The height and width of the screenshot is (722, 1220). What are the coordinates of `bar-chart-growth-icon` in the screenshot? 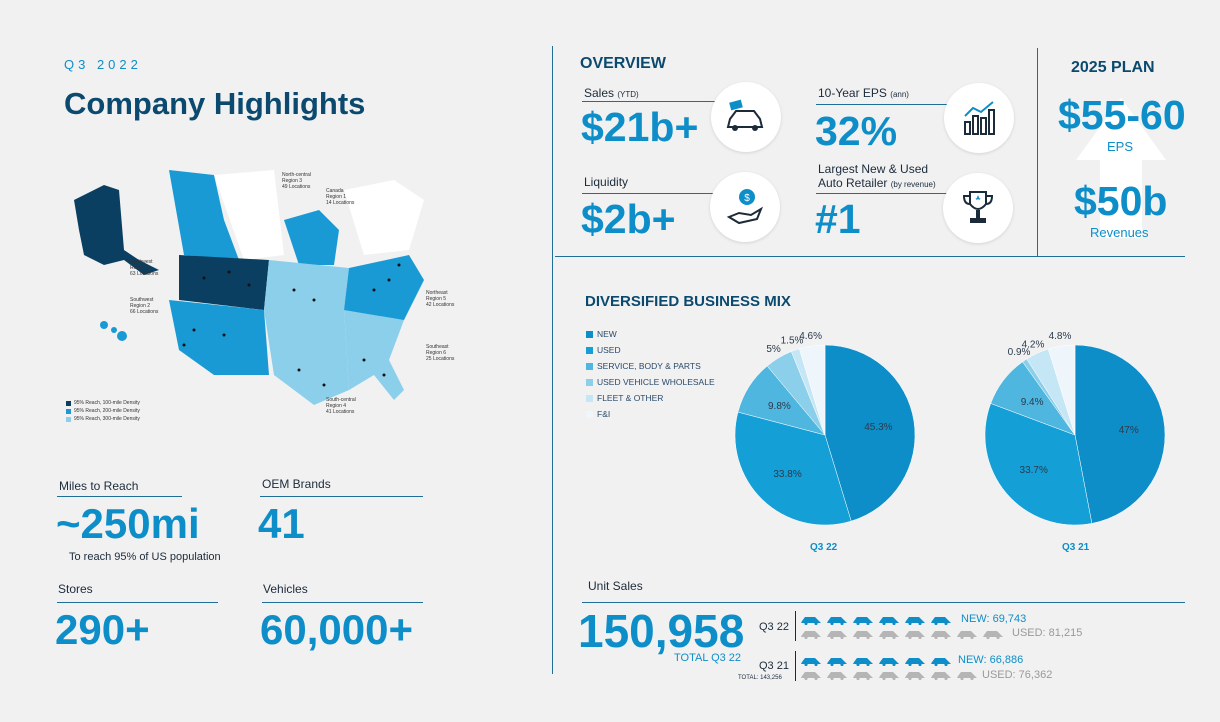 It's located at (979, 118).